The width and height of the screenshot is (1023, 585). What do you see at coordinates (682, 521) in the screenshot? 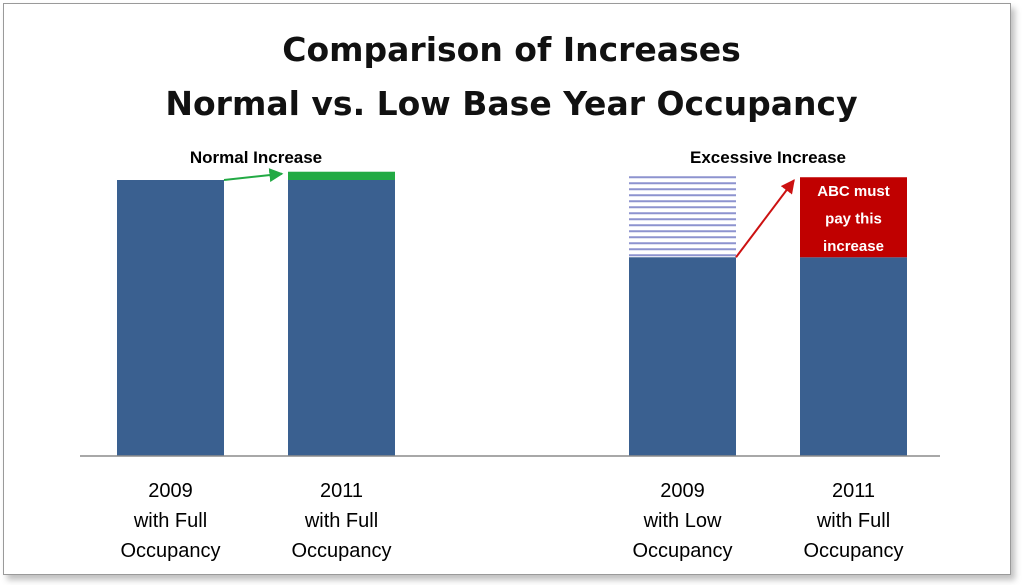
I see `category-label: with Low` at bounding box center [682, 521].